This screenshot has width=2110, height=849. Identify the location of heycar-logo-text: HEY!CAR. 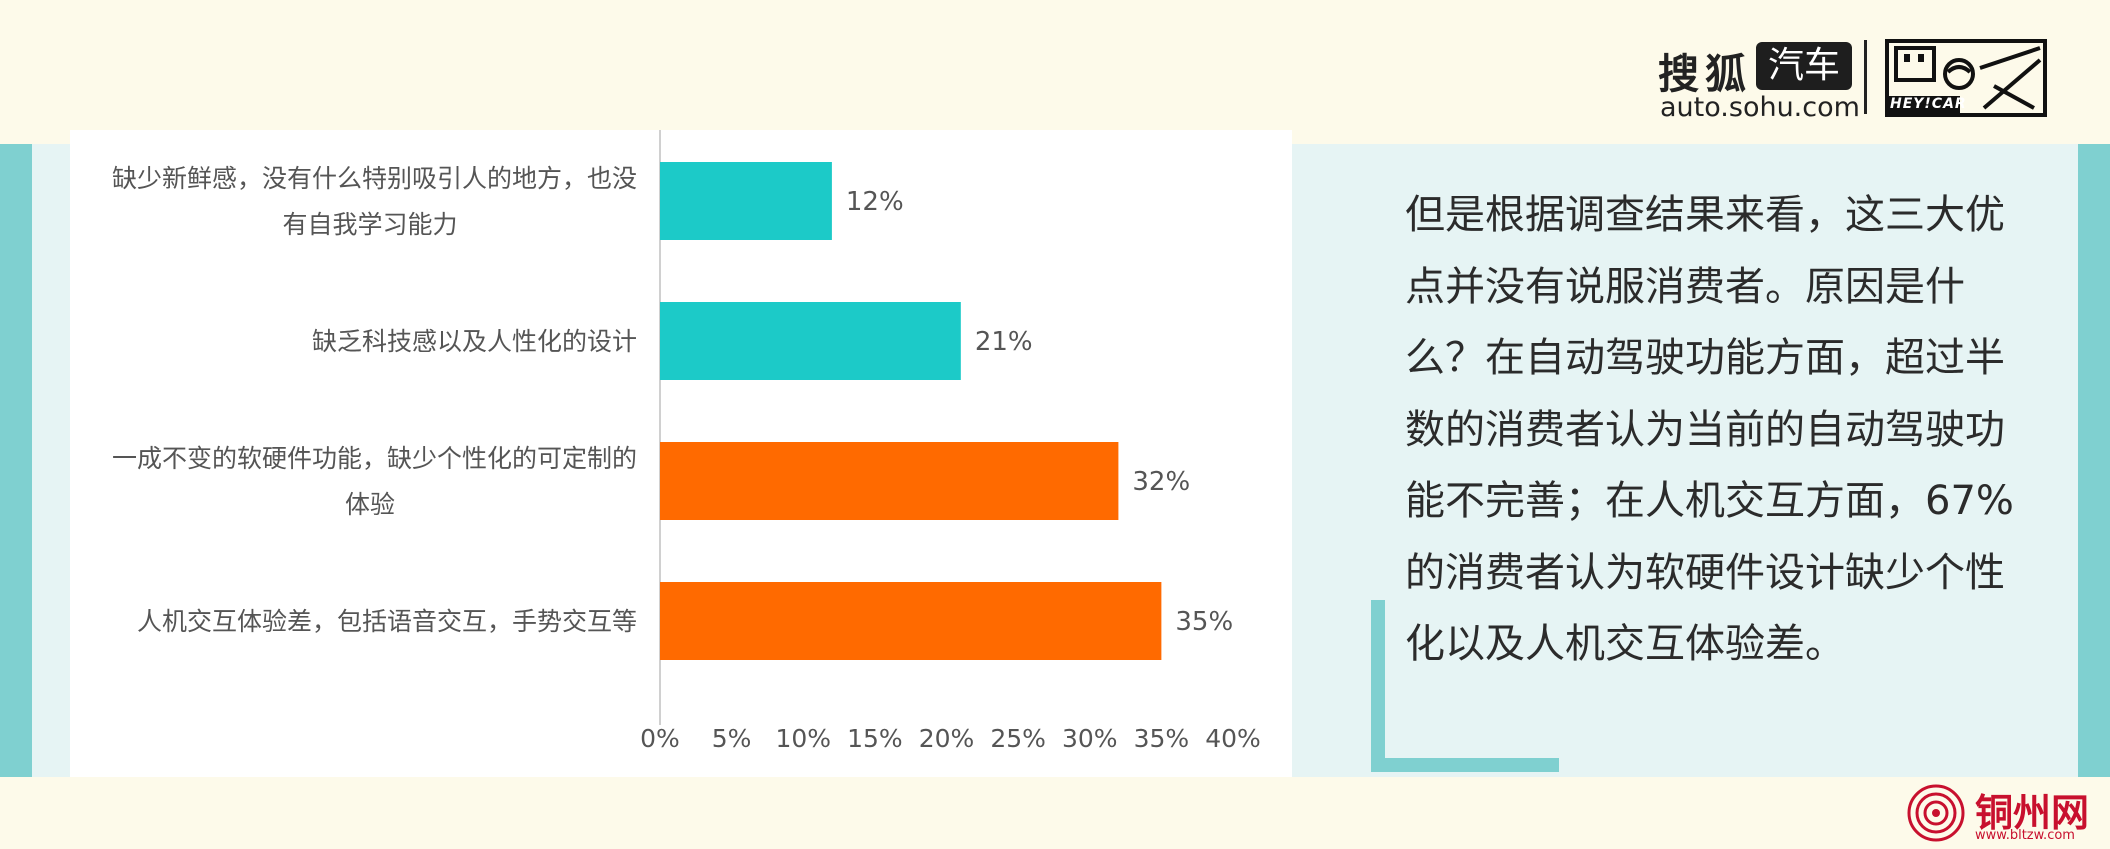
(1928, 104).